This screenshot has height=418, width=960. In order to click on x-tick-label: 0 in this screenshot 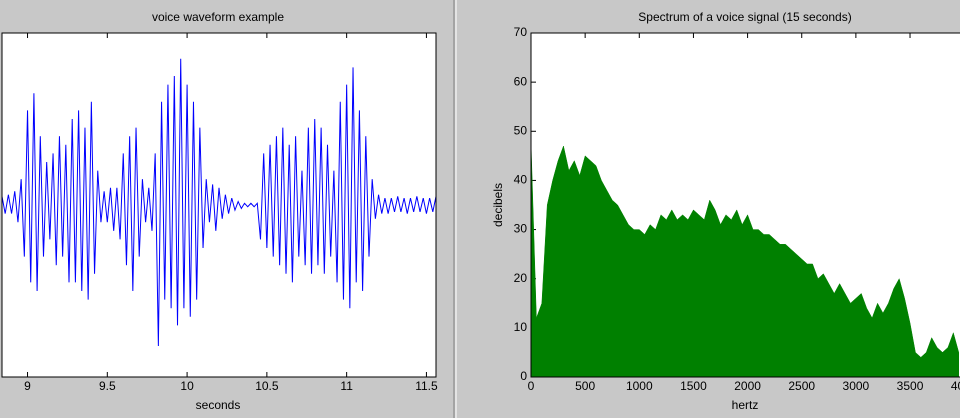, I will do `click(531, 386)`.